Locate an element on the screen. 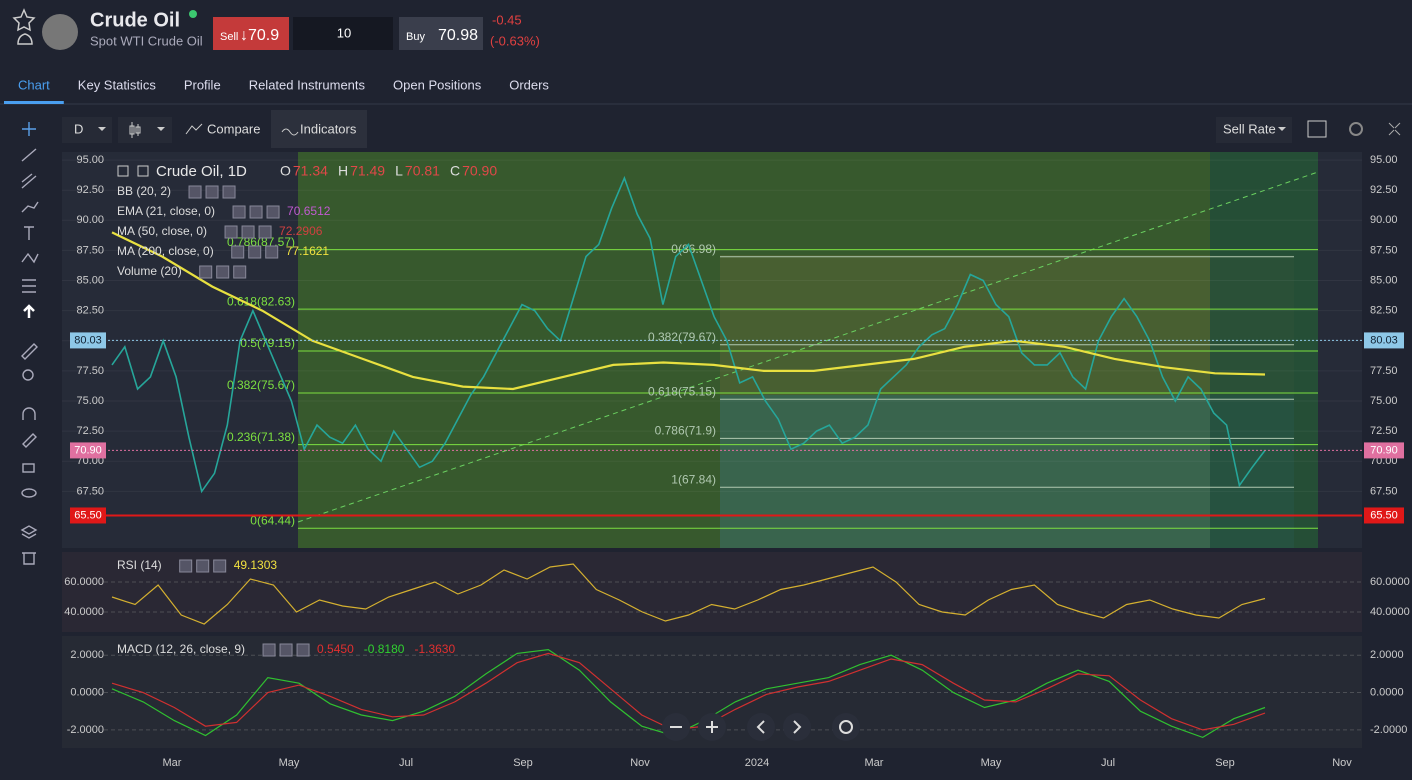 This screenshot has width=1412, height=780. fib-label: 0.618(82.63) is located at coordinates (261, 301).